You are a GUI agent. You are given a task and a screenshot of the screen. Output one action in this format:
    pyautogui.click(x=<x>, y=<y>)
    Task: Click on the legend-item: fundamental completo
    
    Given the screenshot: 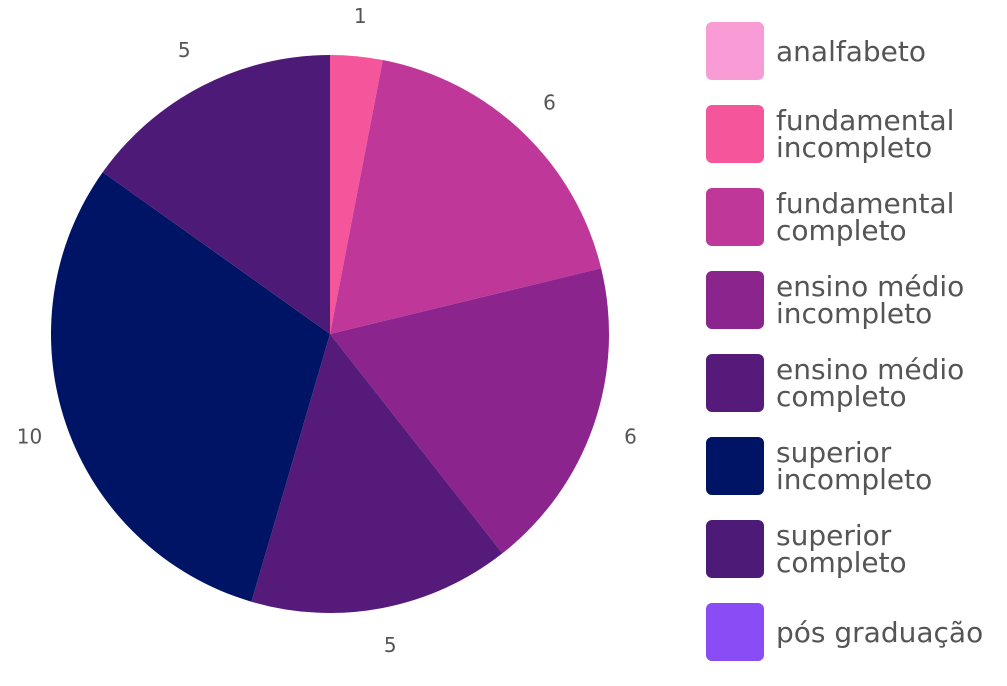 What is the action you would take?
    pyautogui.click(x=856, y=217)
    